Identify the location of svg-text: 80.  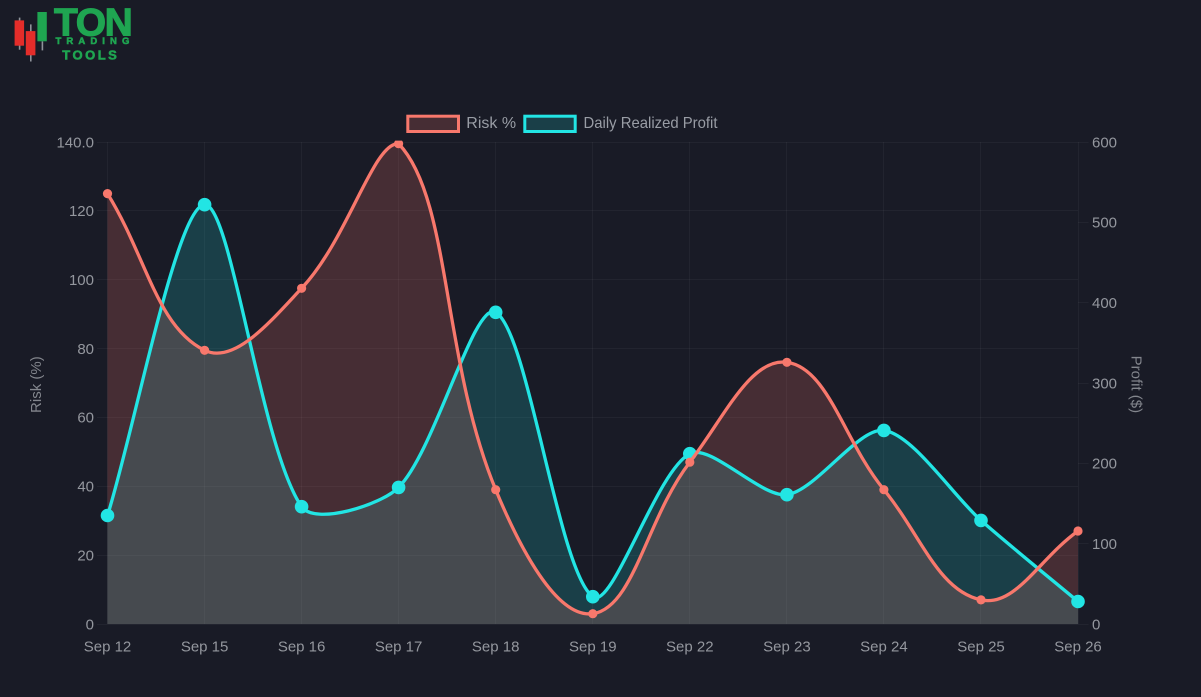
(85, 349).